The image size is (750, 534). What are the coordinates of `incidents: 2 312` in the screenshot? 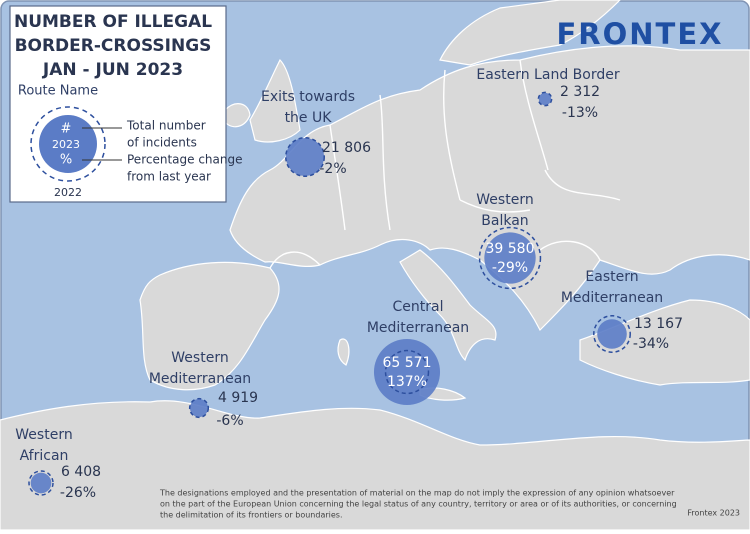 It's located at (580, 92).